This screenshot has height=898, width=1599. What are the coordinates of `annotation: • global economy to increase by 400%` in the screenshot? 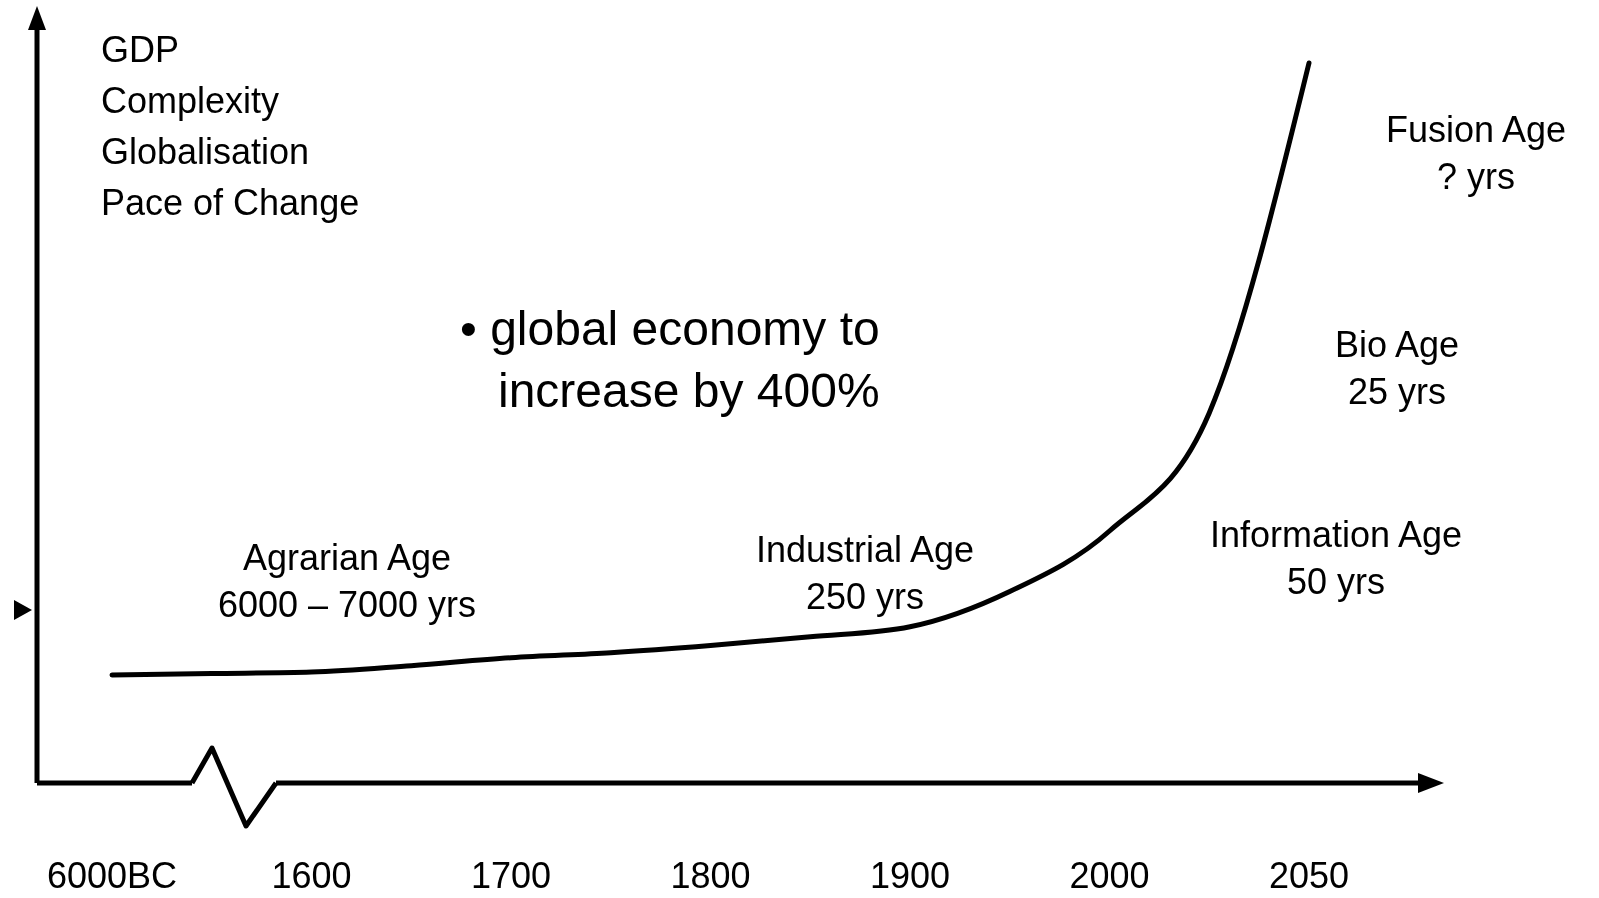 It's located at (670, 359).